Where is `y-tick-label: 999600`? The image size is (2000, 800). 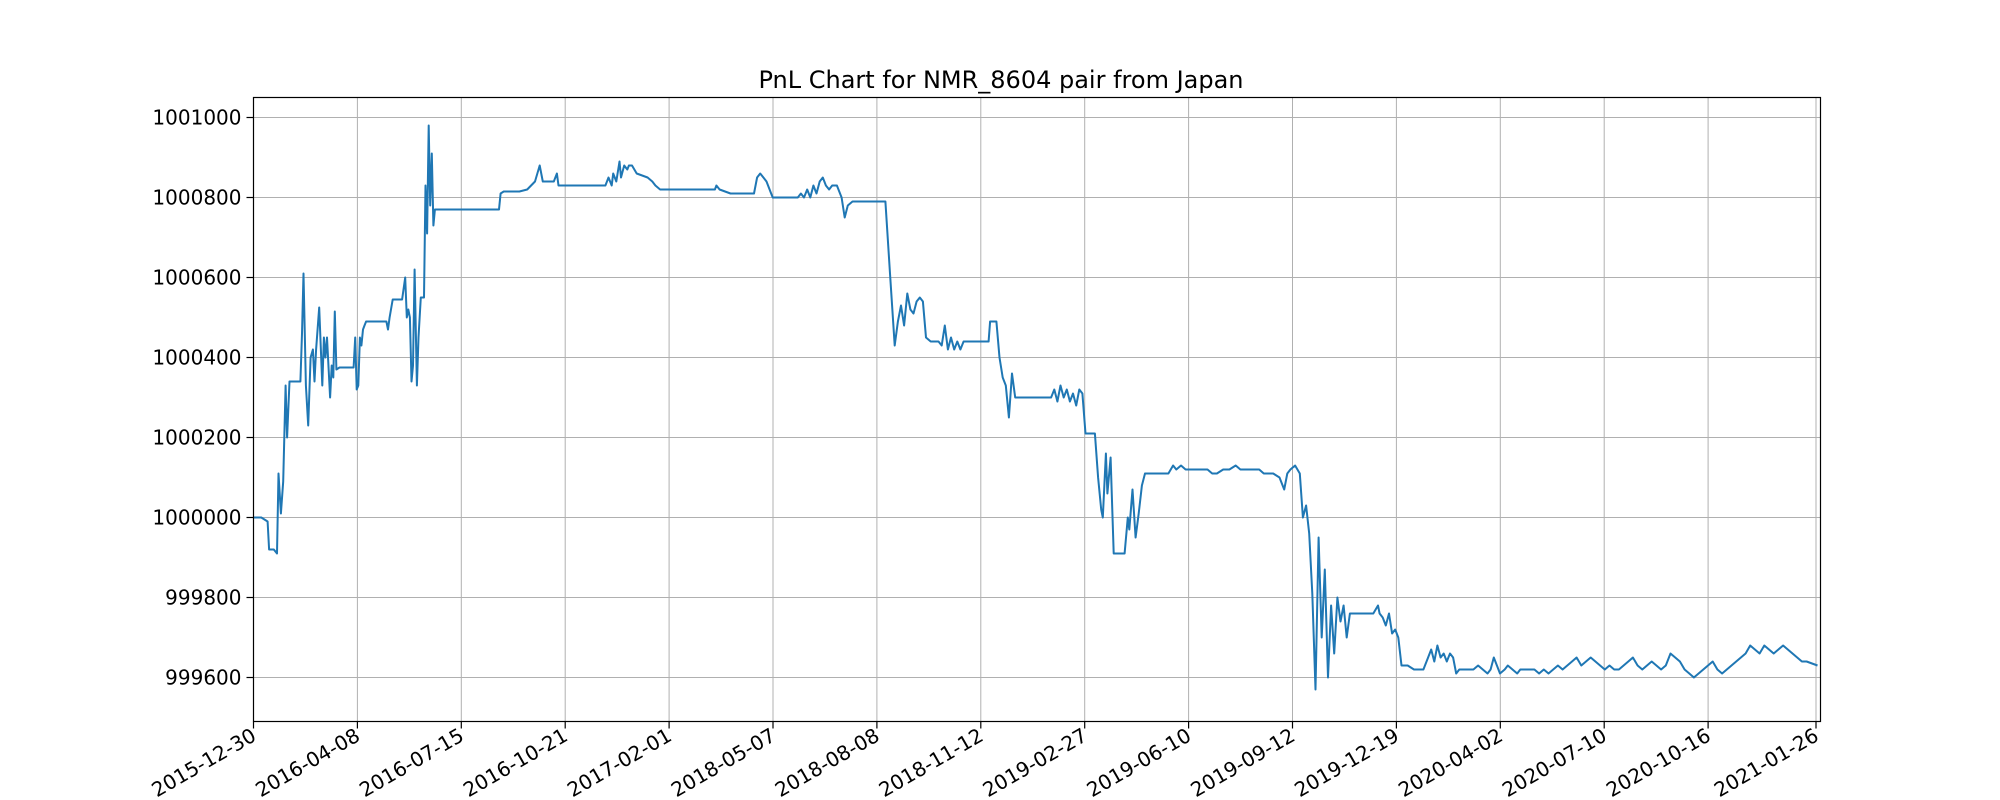
y-tick-label: 999600 is located at coordinates (203, 678).